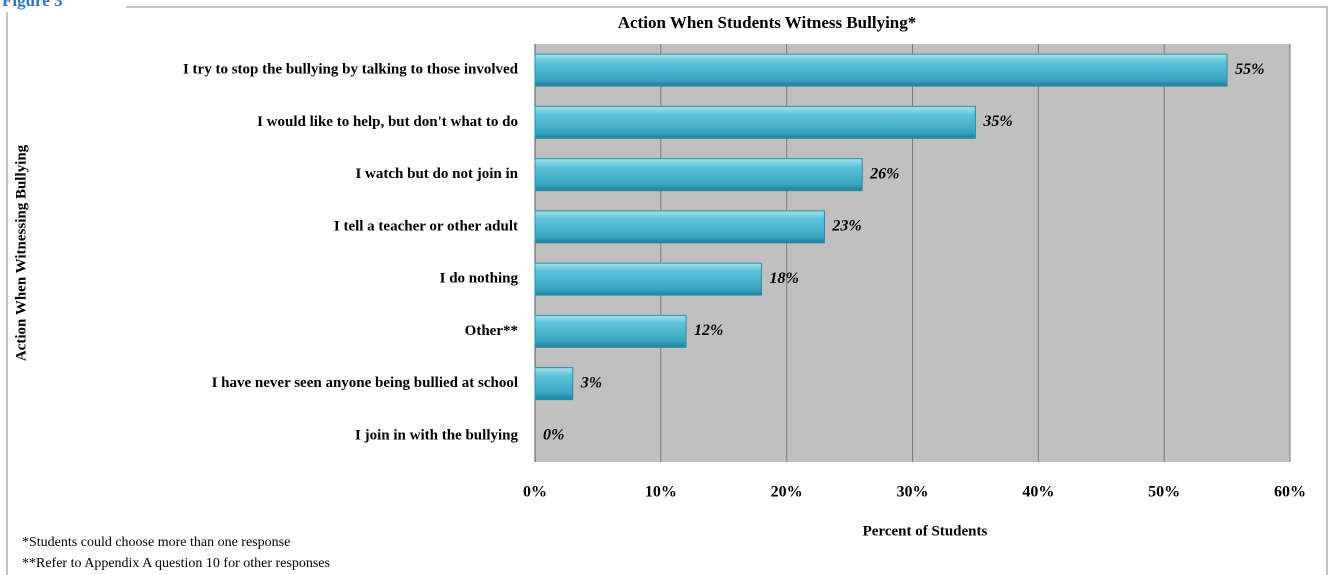 This screenshot has height=575, width=1332. I want to click on x-axis-label: Percent of Students, so click(925, 531).